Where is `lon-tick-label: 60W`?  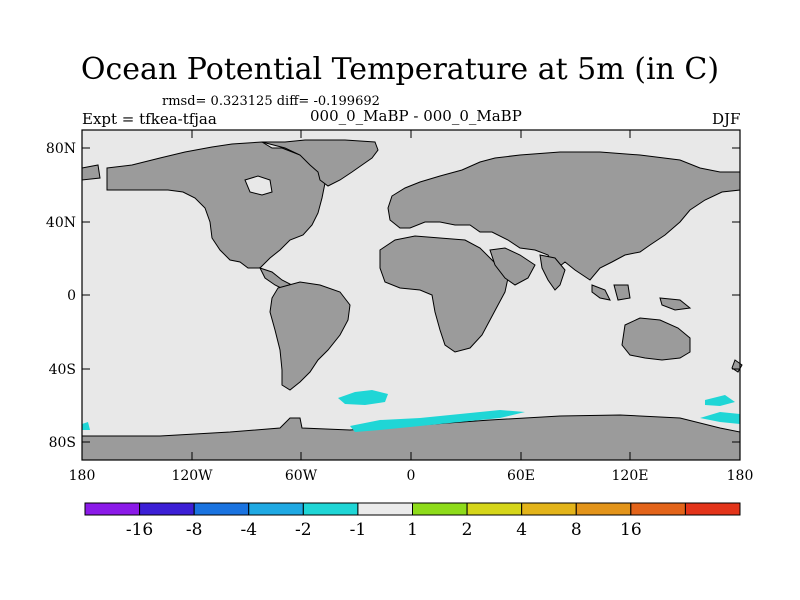 lon-tick-label: 60W is located at coordinates (301, 476).